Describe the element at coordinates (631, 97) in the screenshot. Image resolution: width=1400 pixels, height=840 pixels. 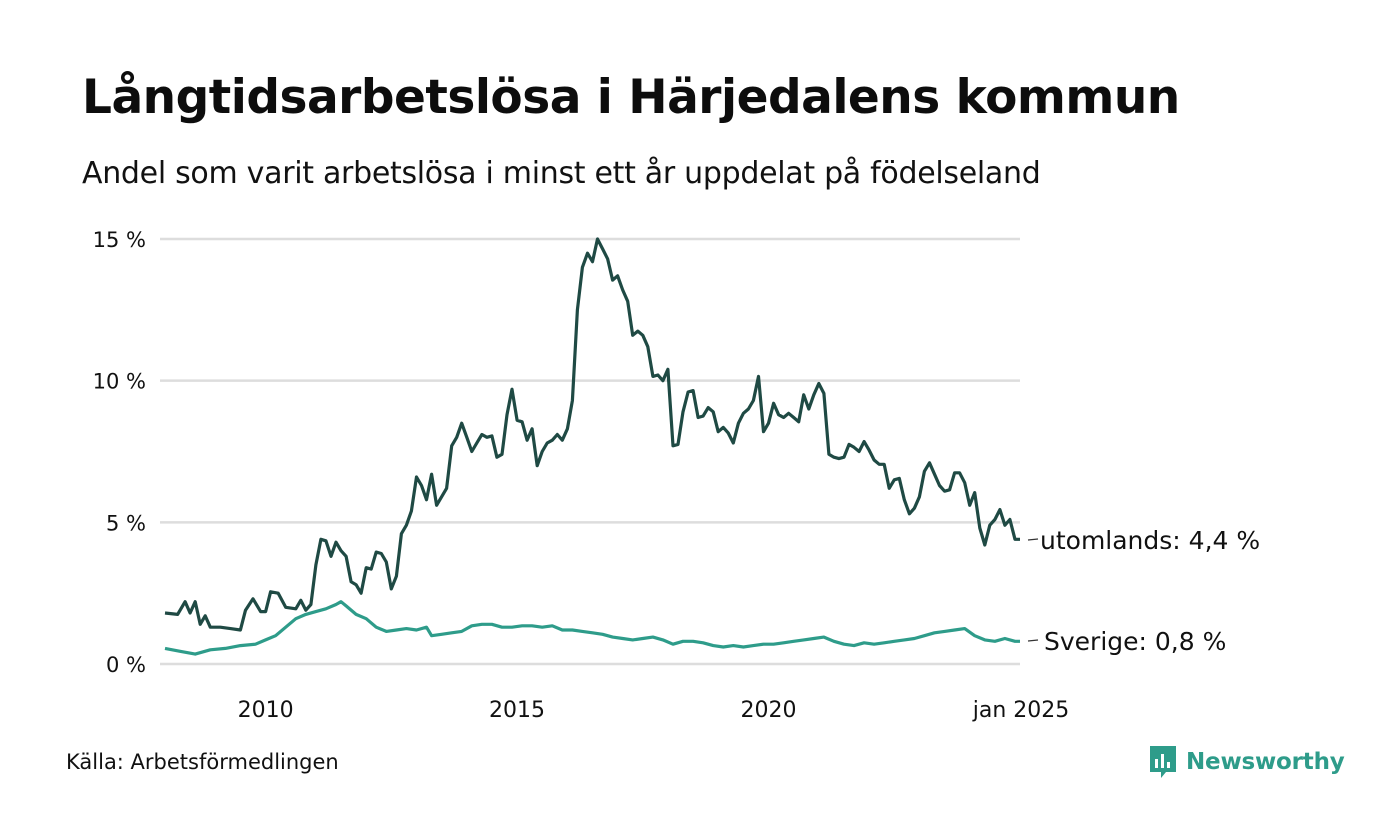
I see `chart-title: Långtidsarbetslösa i Härjedalens kommun` at that location.